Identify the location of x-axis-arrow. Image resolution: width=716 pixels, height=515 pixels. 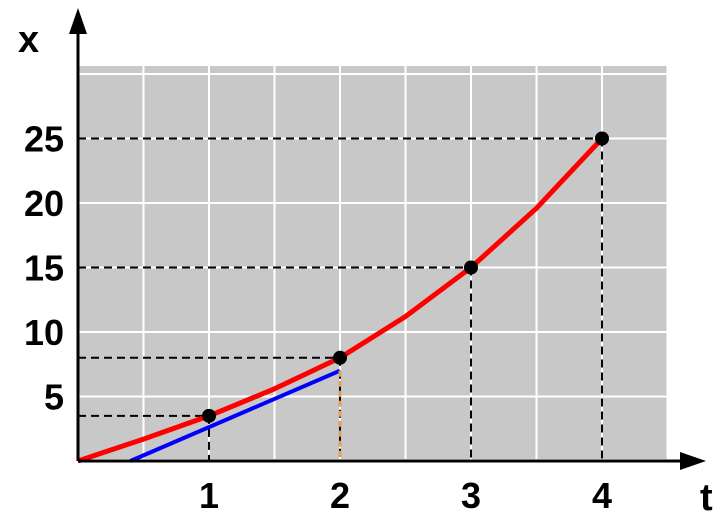
(693, 461).